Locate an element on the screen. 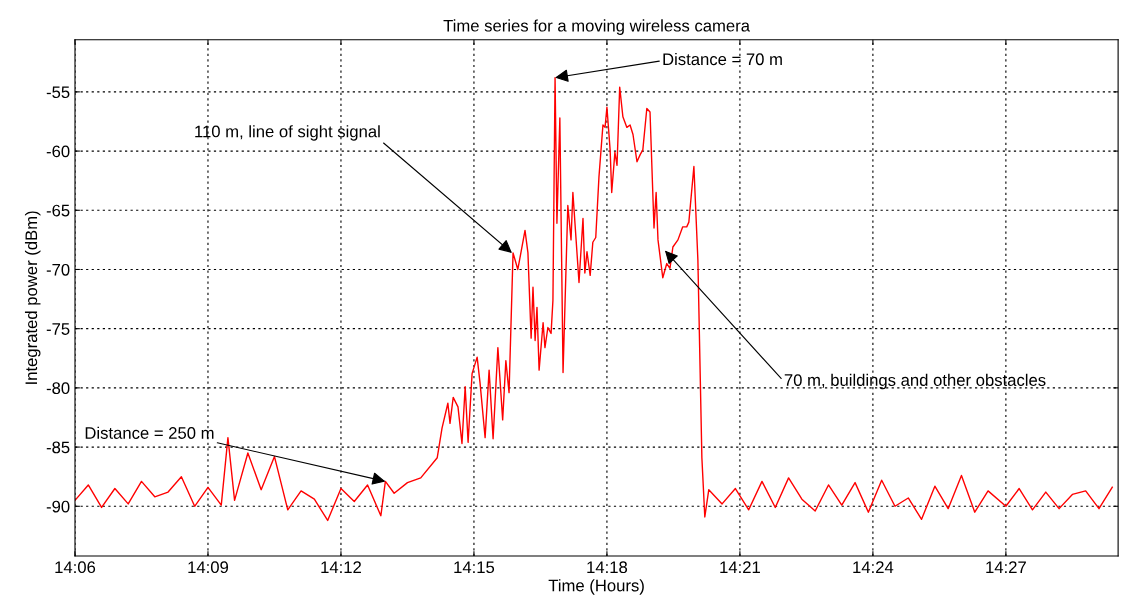 This screenshot has height=612, width=1126. annotation: Distance = 250 m is located at coordinates (149, 432).